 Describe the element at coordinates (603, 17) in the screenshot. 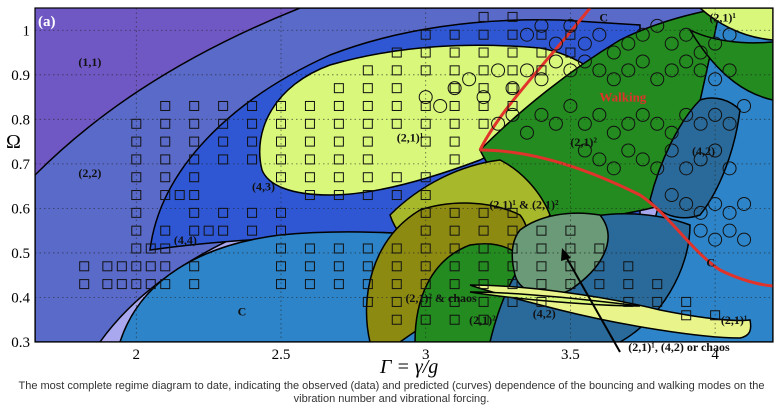

I see `region-label: C` at that location.